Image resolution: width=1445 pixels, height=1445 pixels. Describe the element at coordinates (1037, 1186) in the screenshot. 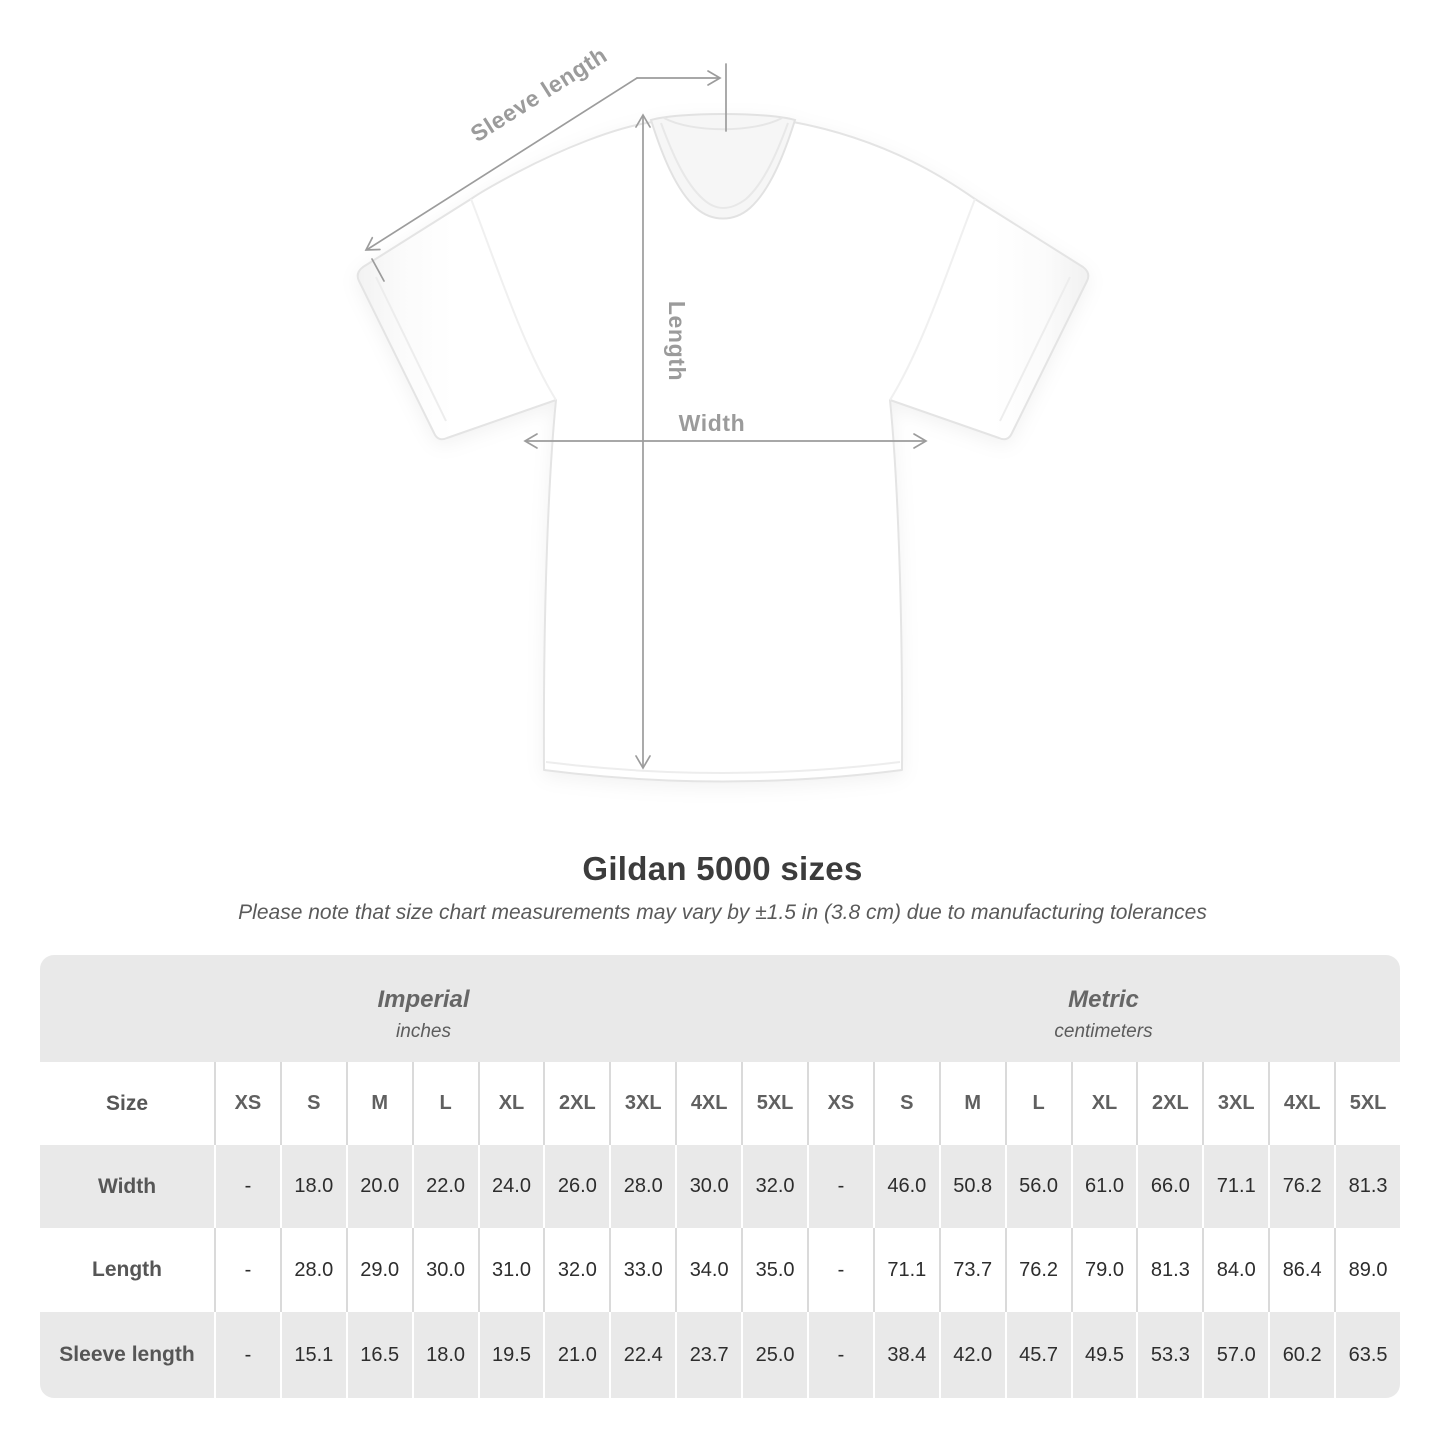

I see `value-cell: 56.0` at that location.